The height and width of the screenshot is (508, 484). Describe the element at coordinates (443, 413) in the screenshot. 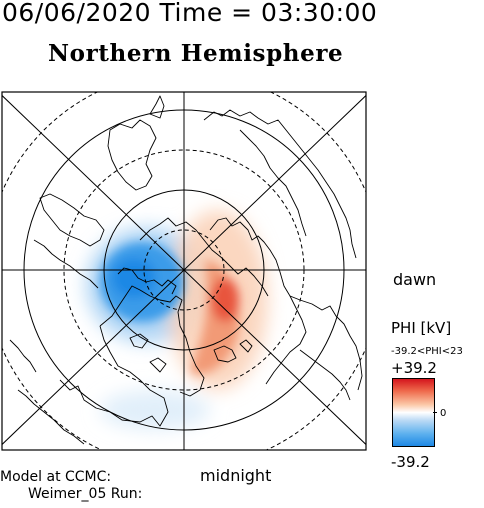

I see `colorbar-zero-label: 0` at that location.